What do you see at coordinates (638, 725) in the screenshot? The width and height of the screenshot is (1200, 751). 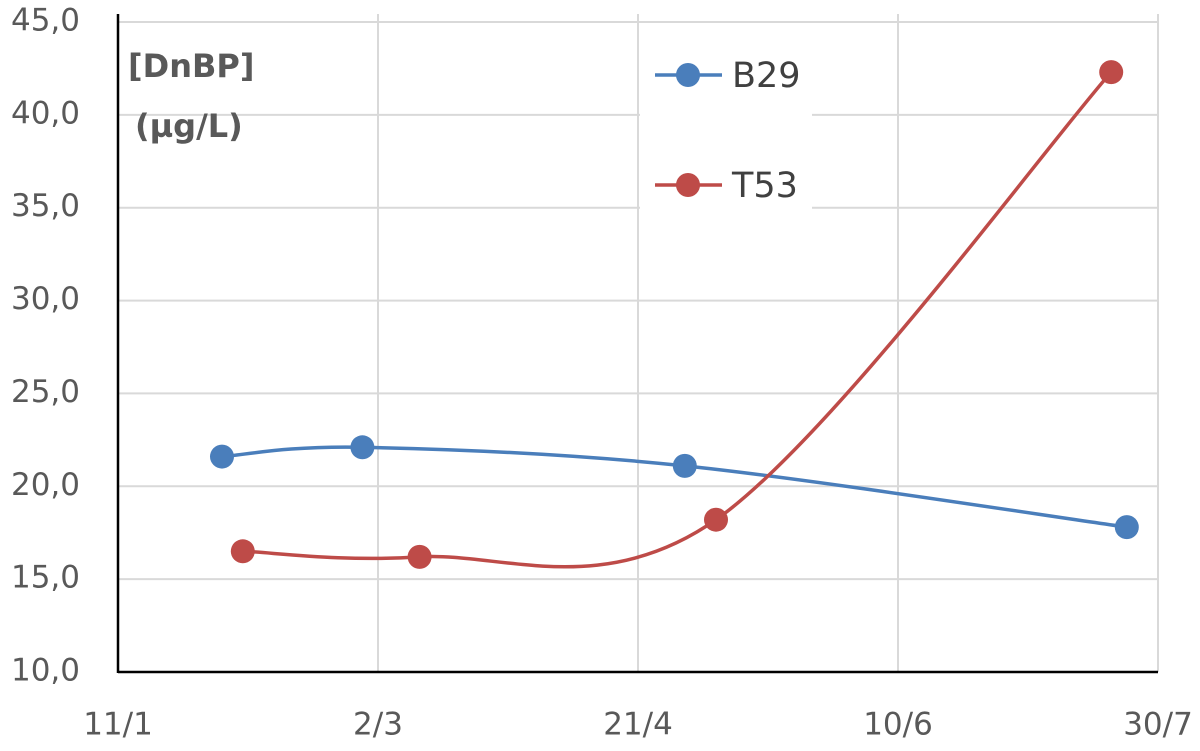 I see `x-tick-label: 21/4` at bounding box center [638, 725].